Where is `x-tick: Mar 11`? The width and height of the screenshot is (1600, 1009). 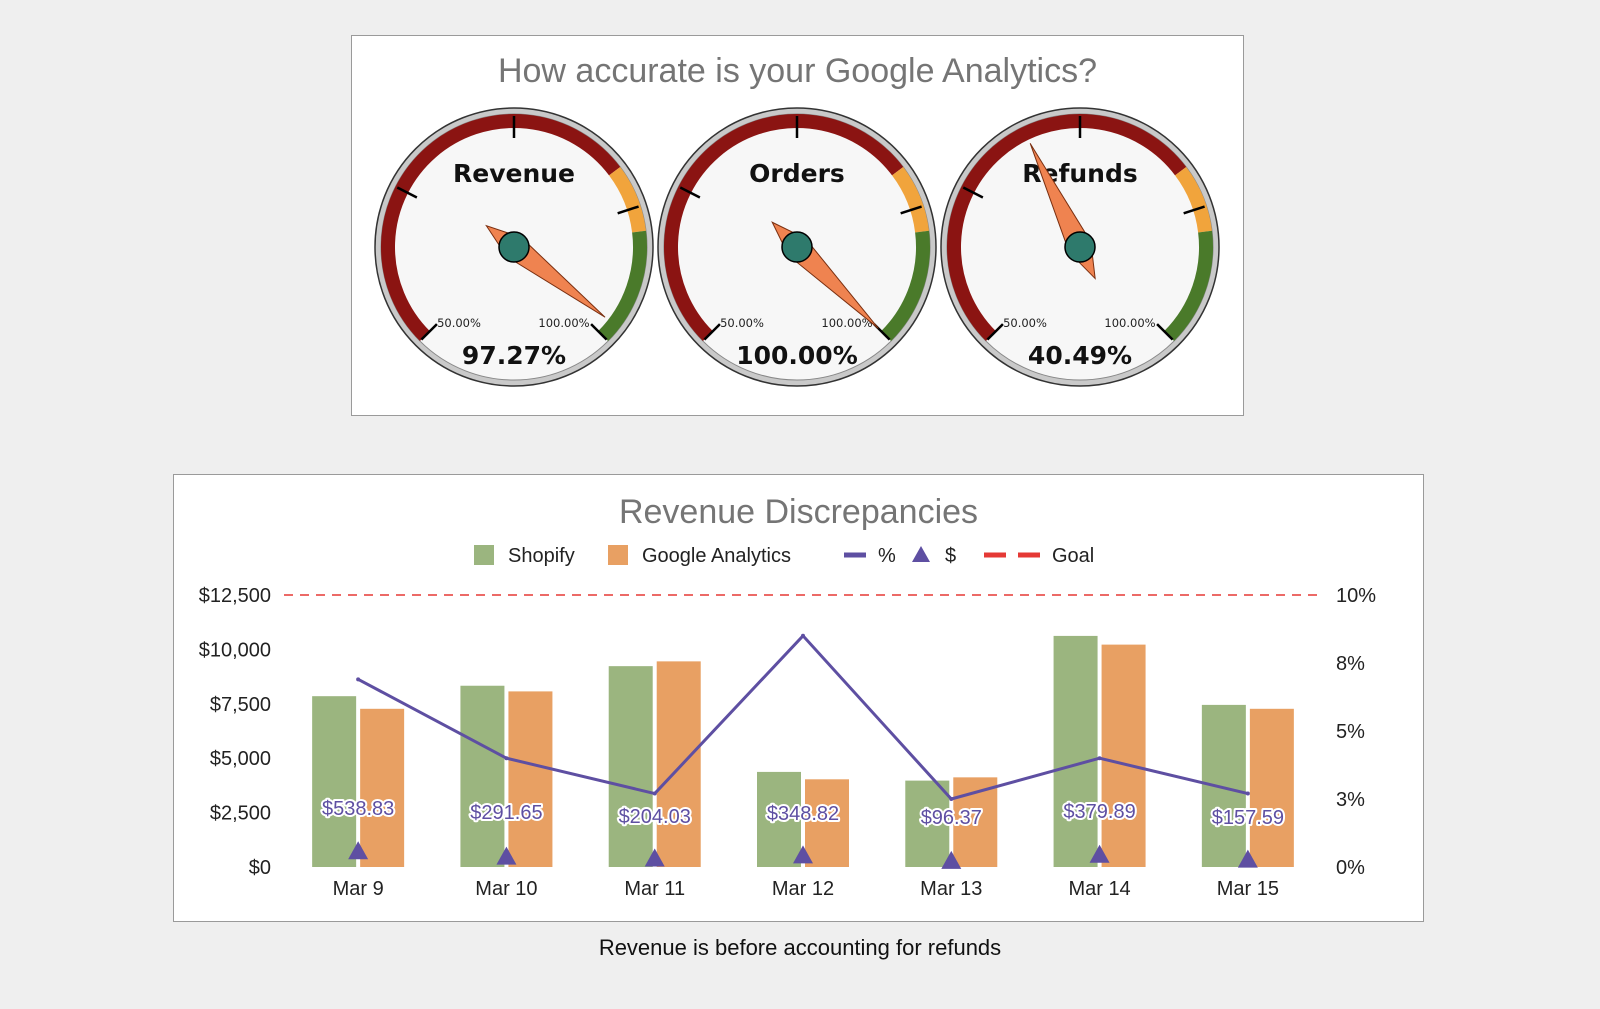
x-tick: Mar 11 is located at coordinates (654, 889).